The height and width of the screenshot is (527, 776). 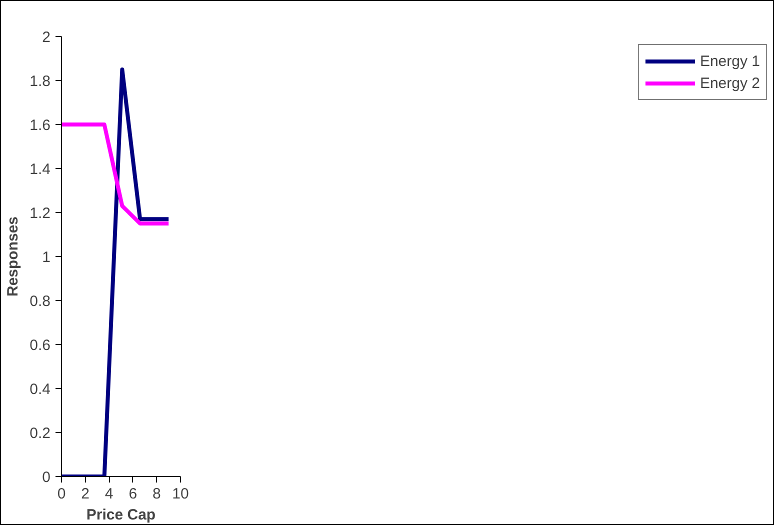 What do you see at coordinates (40, 81) in the screenshot?
I see `y-tick-label: 1.8` at bounding box center [40, 81].